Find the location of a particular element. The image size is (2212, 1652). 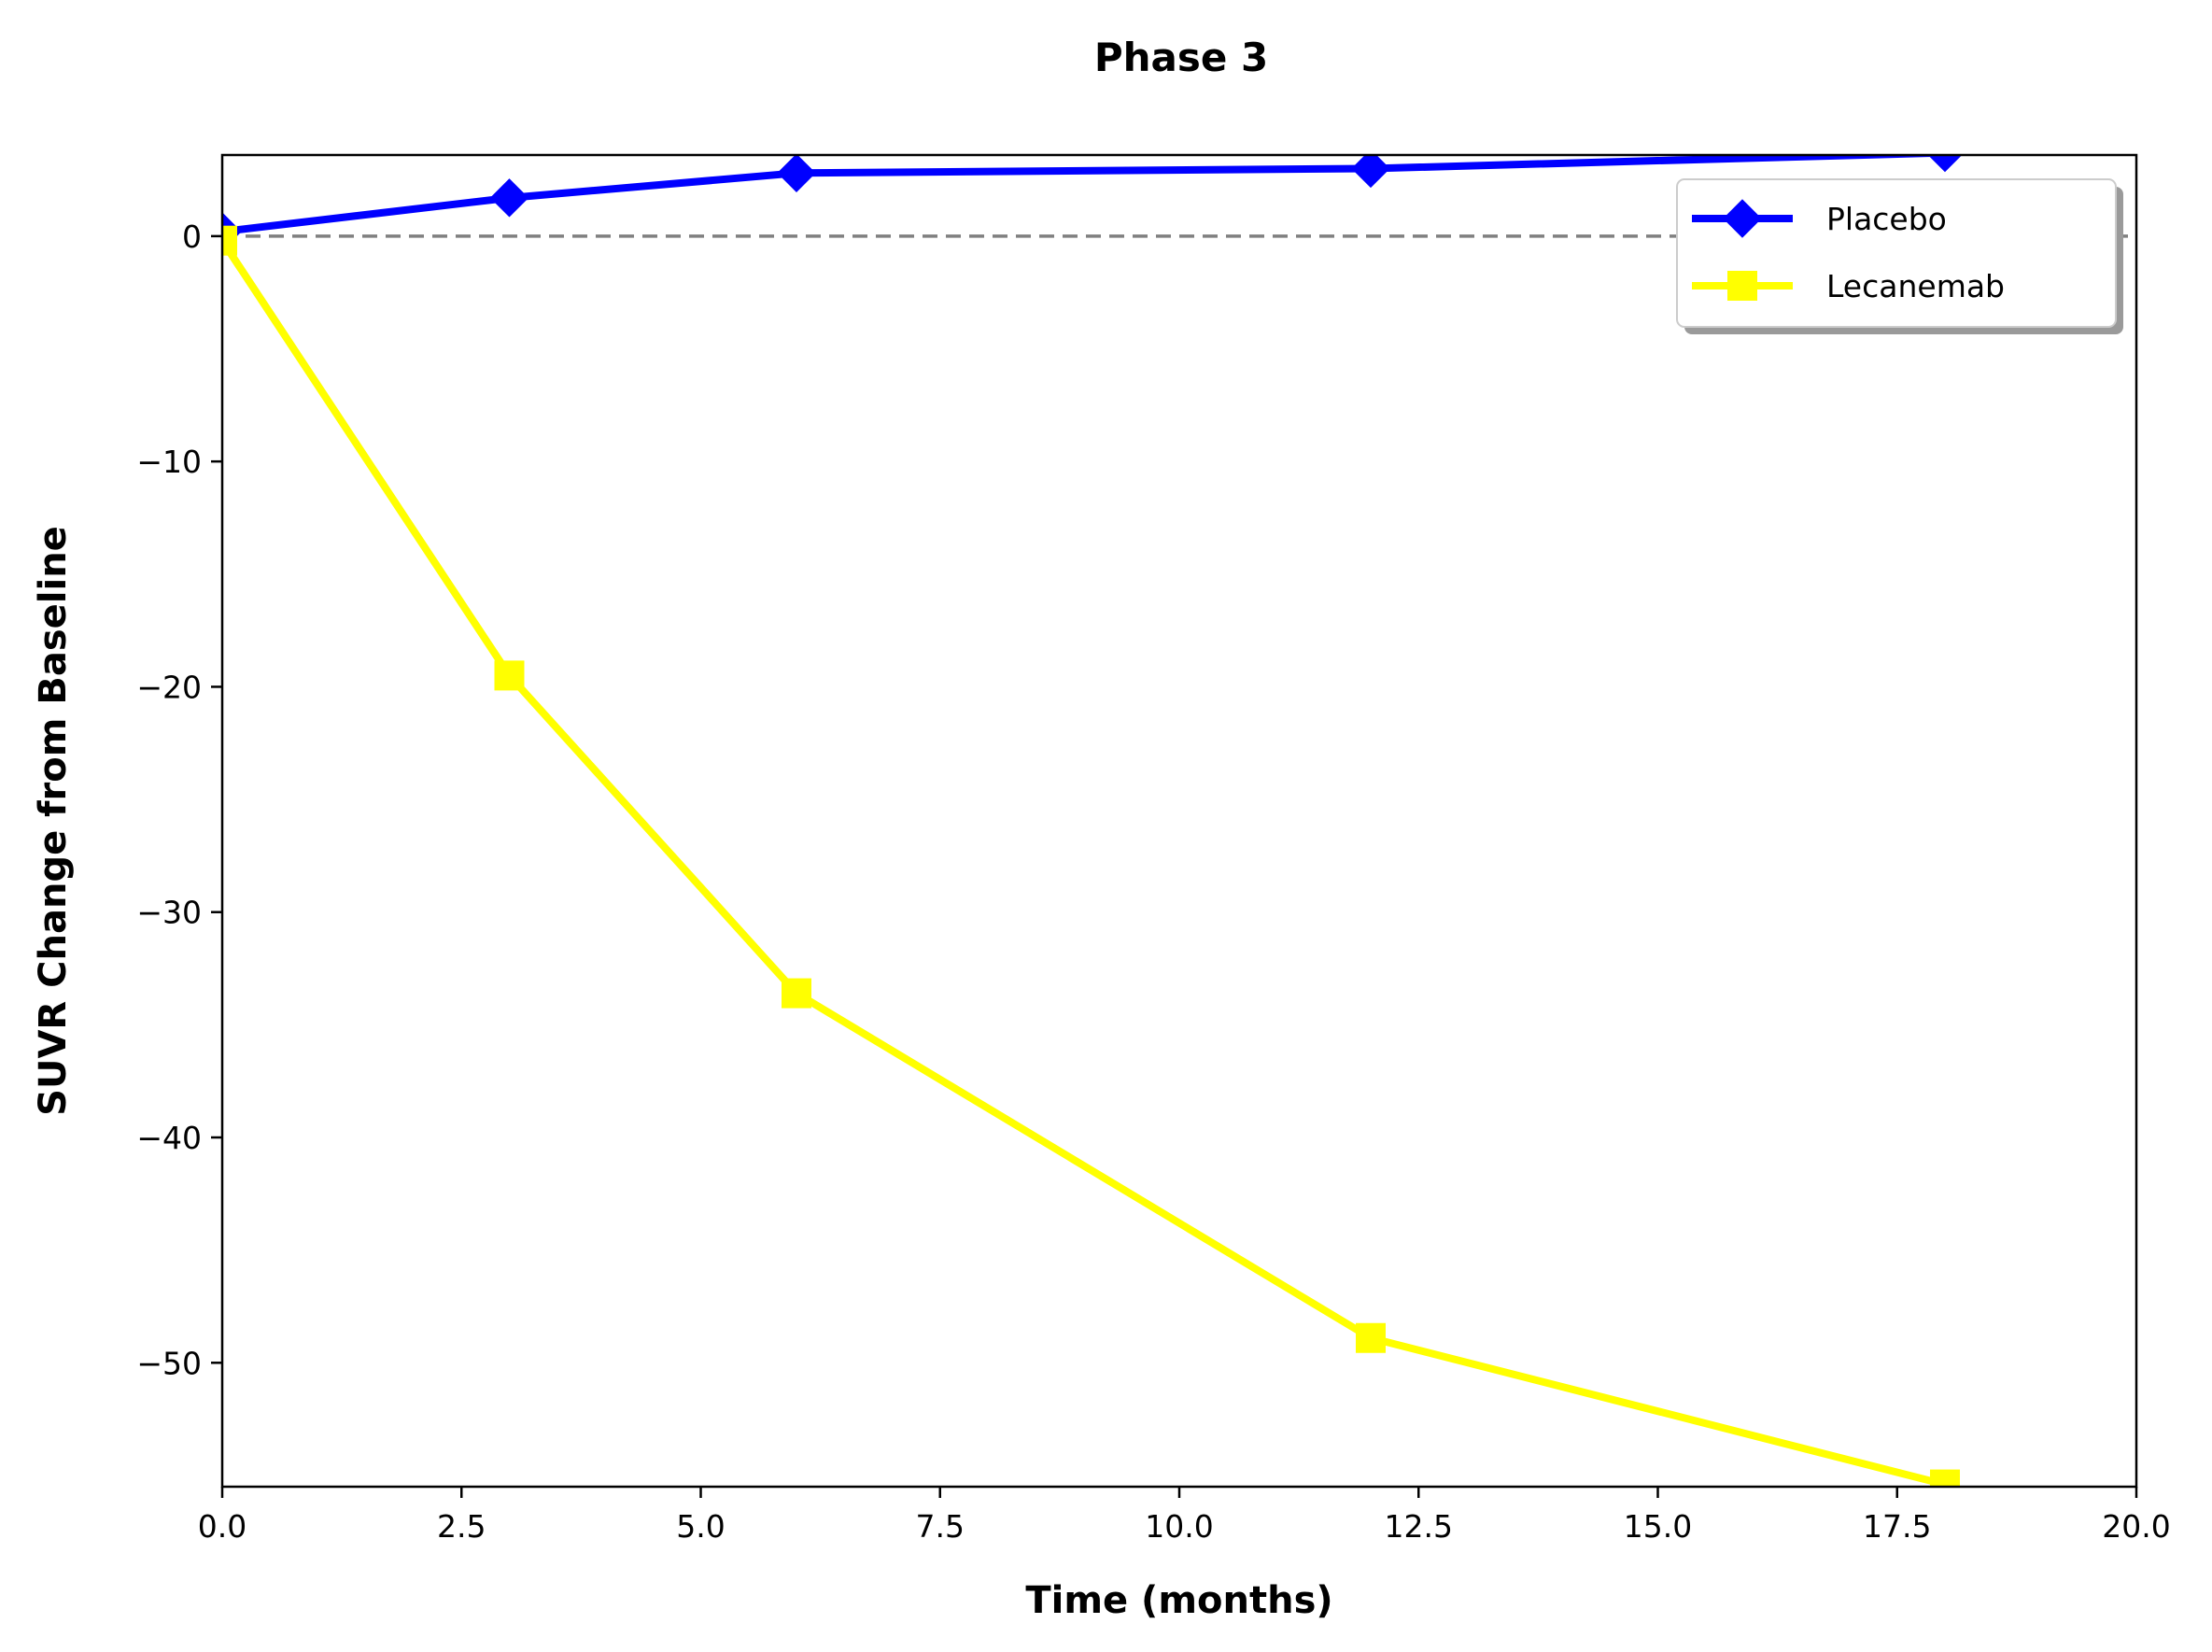

legend-label: Placebo is located at coordinates (1886, 219).